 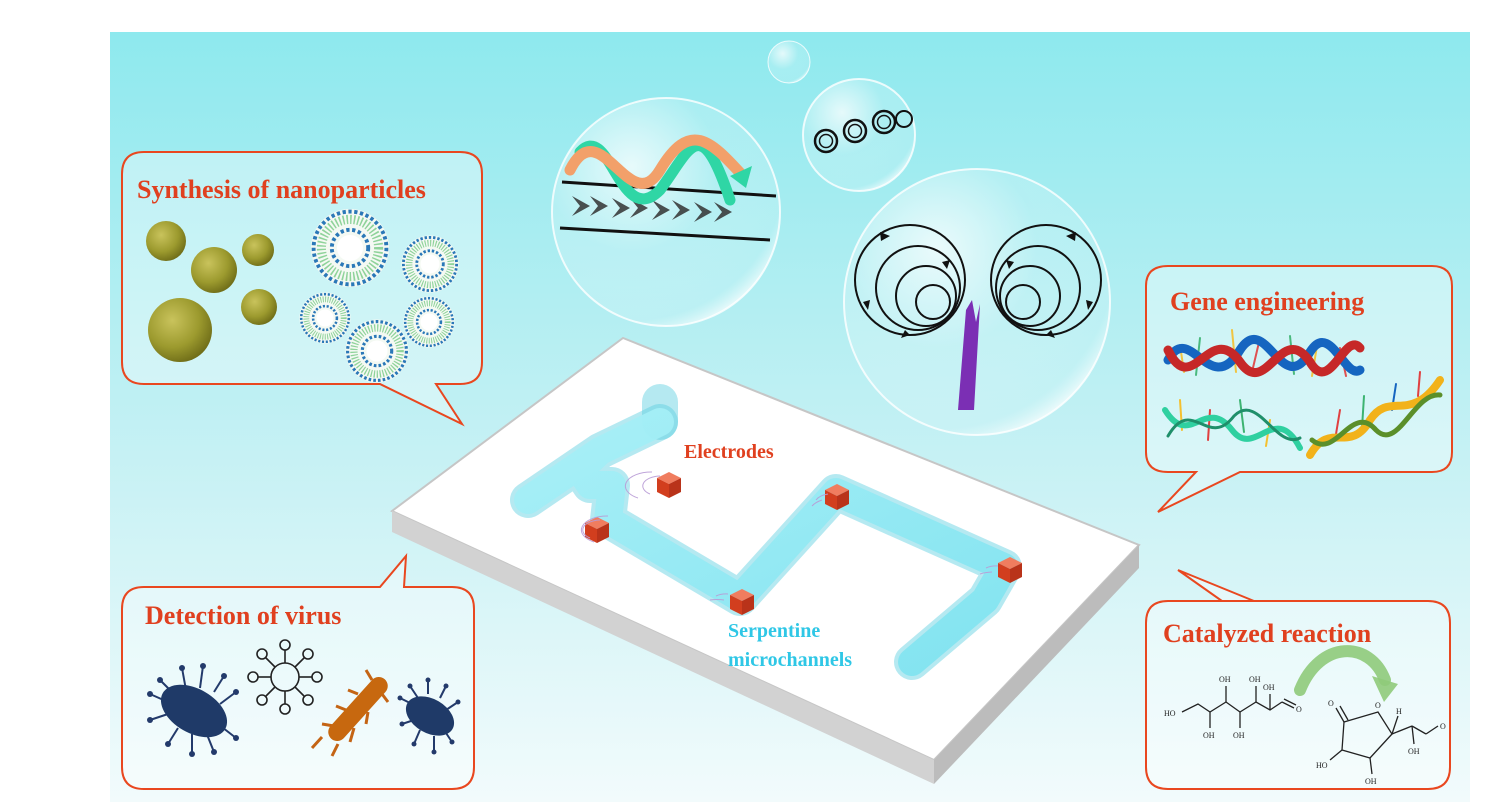 What do you see at coordinates (729, 452) in the screenshot?
I see `electrodes-label: Electrodes` at bounding box center [729, 452].